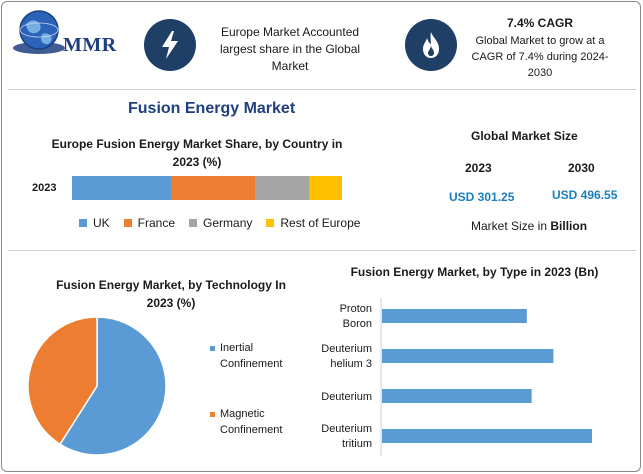  I want to click on year-2030-label: 2030, so click(581, 168).